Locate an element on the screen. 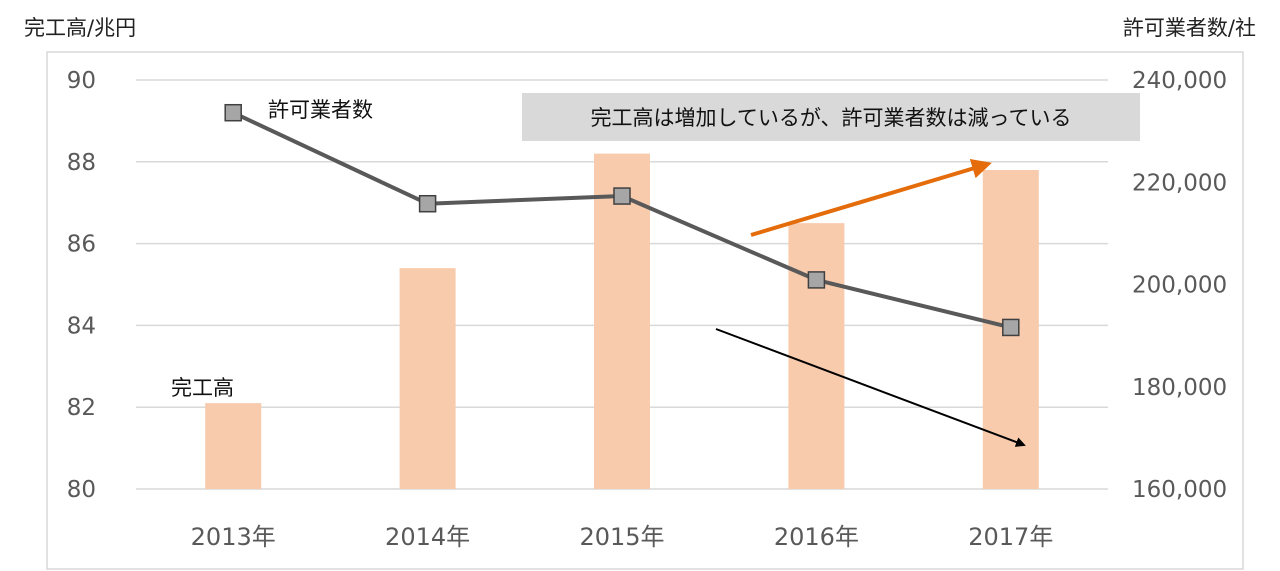 The height and width of the screenshot is (571, 1280). x-tick-label: 2017年 is located at coordinates (1010, 537).